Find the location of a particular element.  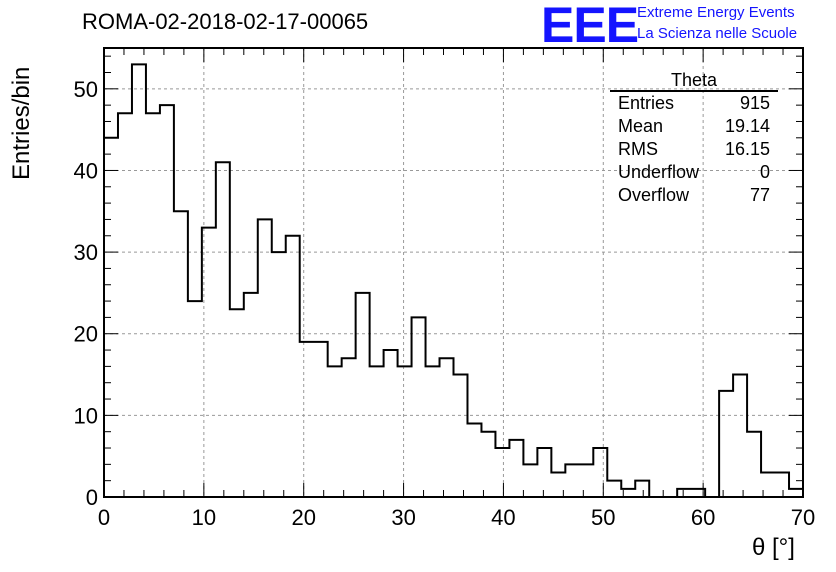

x-tick-labels: 0 10 20 30 40 50 60 70 is located at coordinates (456, 517).